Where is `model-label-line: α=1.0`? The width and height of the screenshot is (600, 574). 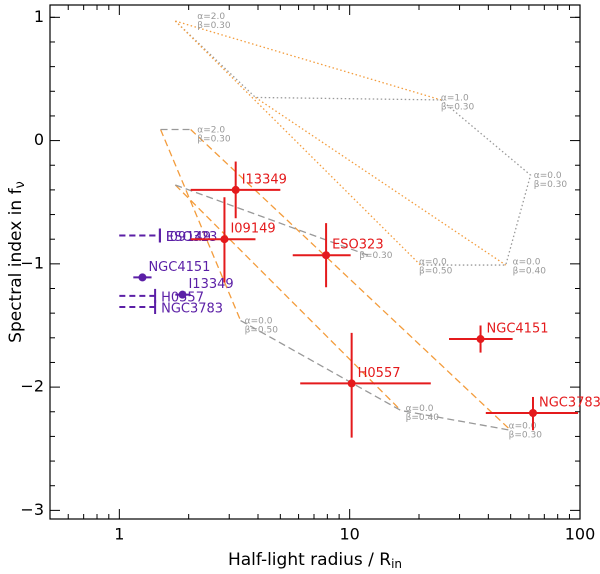
model-label-line: α=1.0 is located at coordinates (455, 98).